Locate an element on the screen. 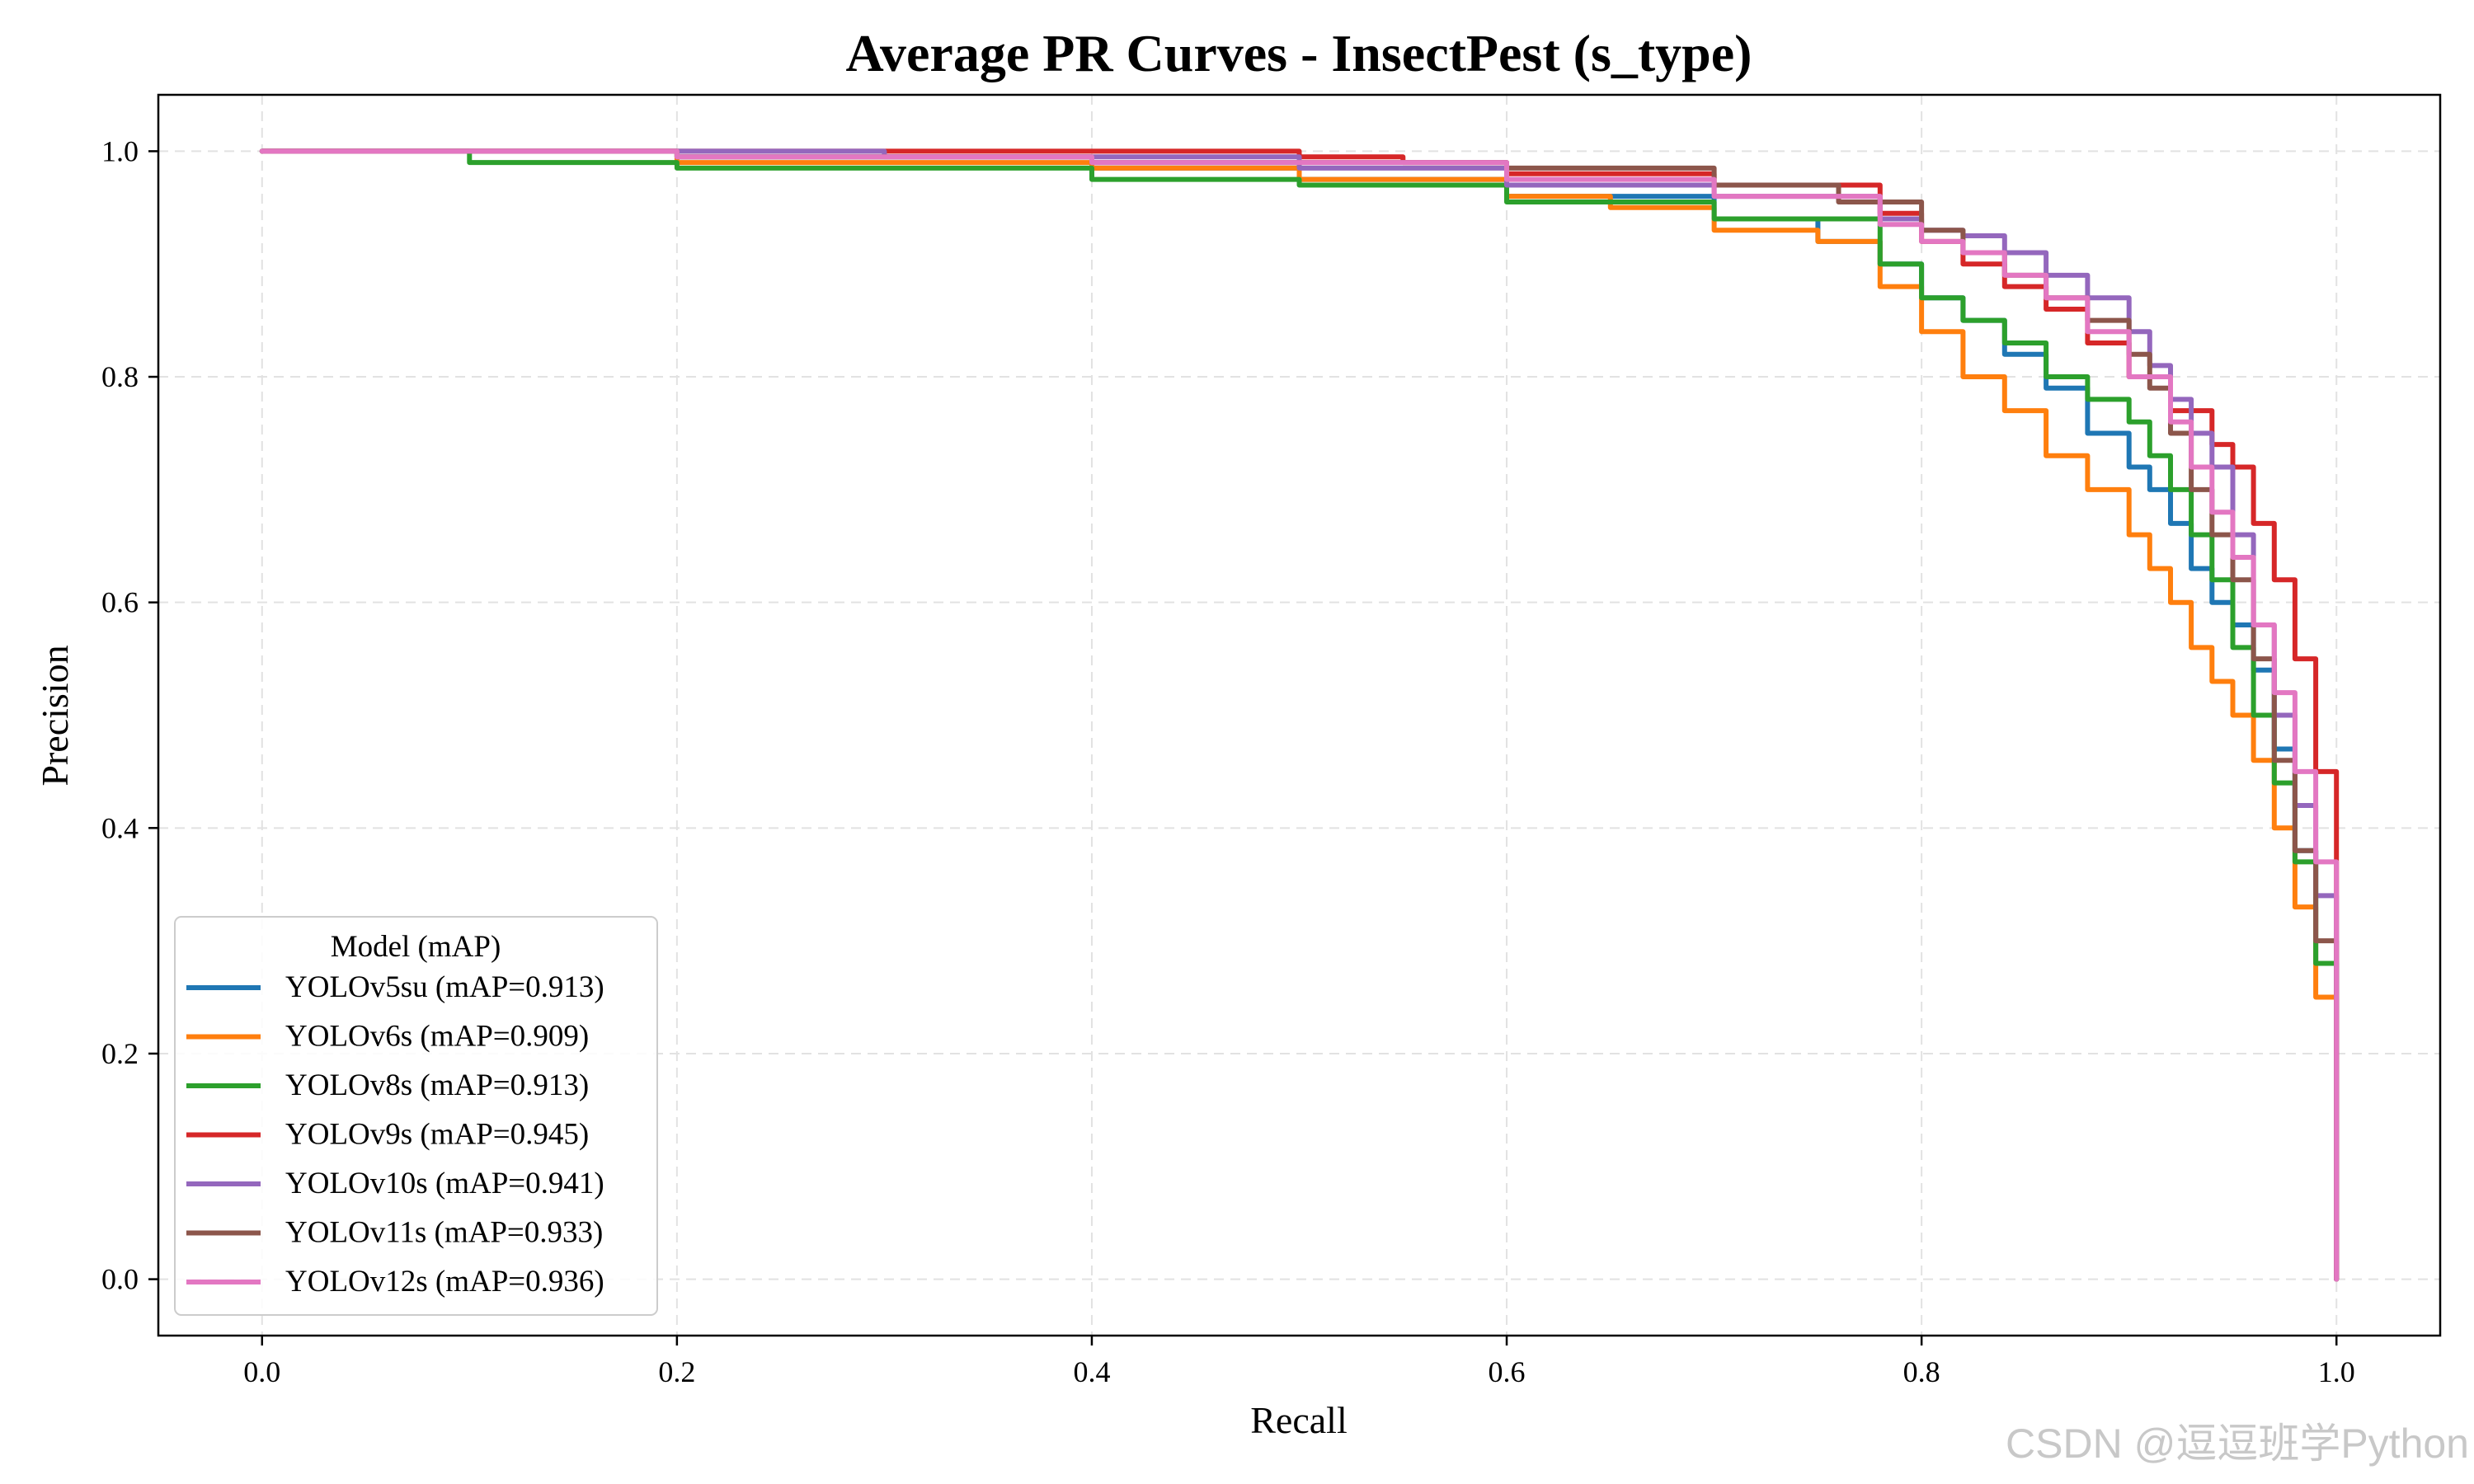  y-tick-label: 0.0 is located at coordinates (120, 1279).